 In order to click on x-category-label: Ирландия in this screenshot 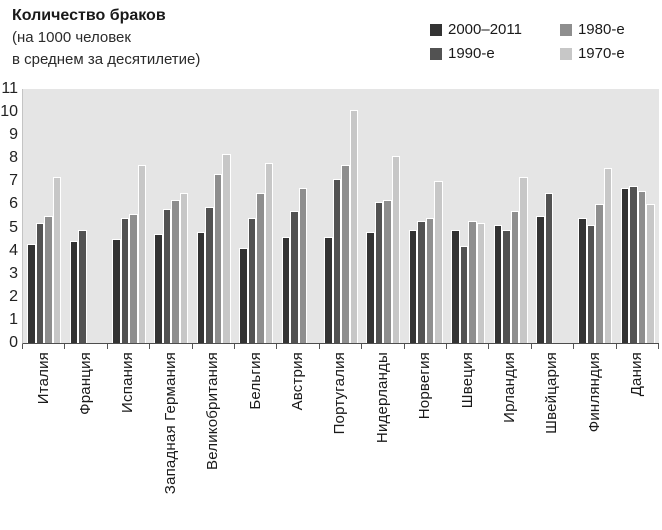, I will do `click(510, 387)`.